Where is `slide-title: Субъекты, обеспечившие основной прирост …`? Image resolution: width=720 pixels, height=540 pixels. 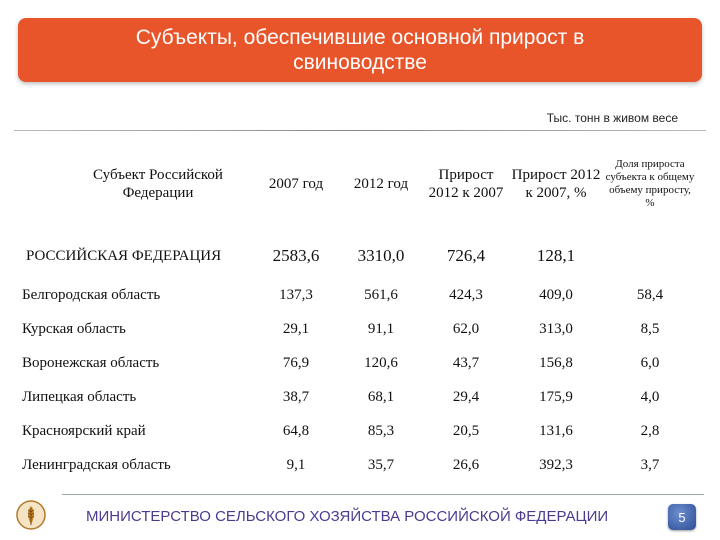 slide-title: Субъекты, обеспечившие основной прирост … is located at coordinates (360, 50).